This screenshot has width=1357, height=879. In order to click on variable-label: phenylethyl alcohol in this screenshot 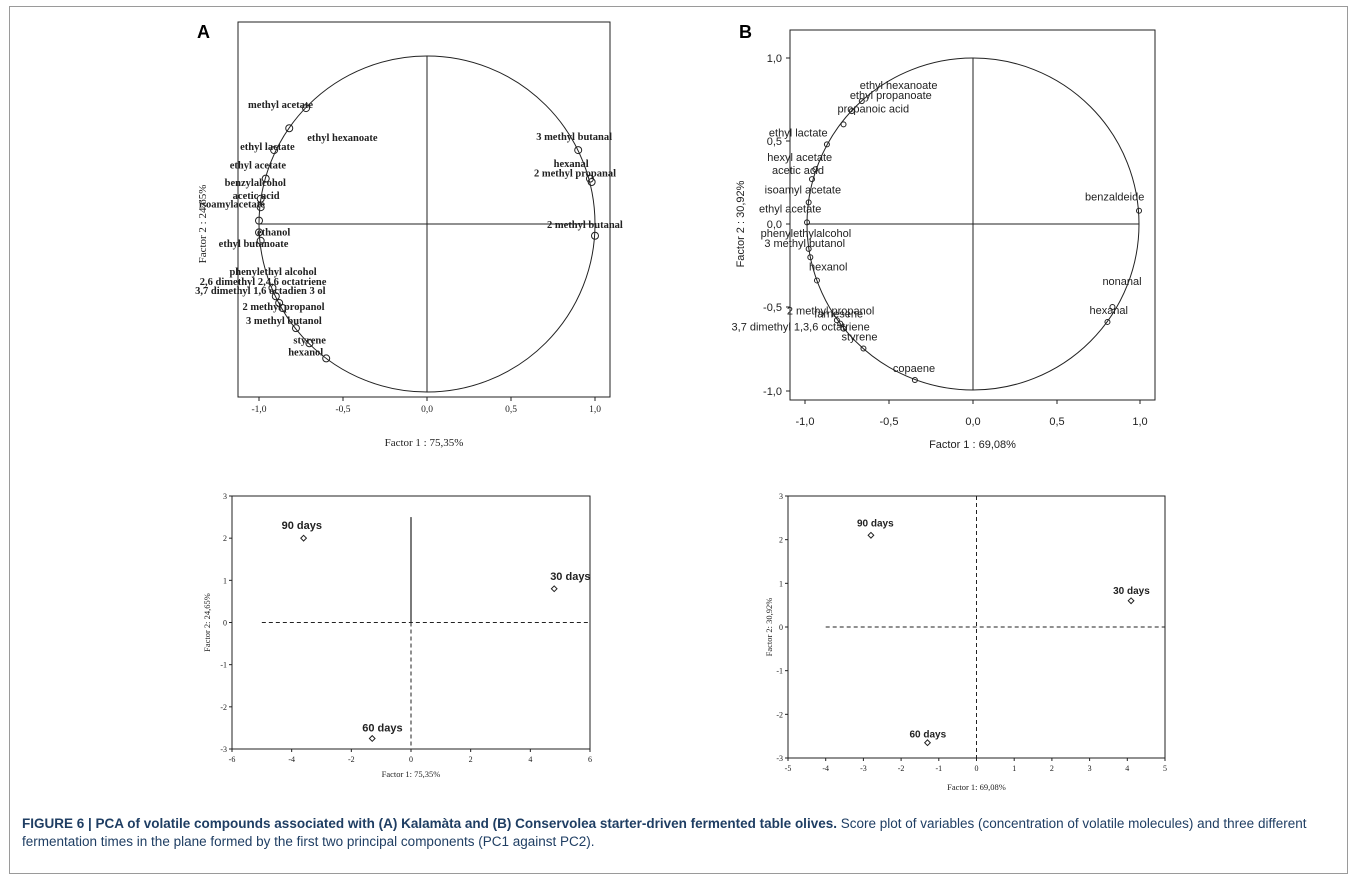, I will do `click(272, 272)`.